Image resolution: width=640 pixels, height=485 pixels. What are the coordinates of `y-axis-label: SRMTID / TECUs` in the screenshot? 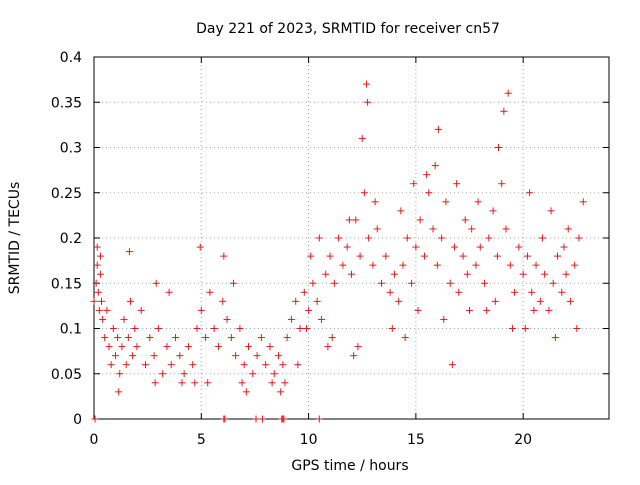 It's located at (15, 238).